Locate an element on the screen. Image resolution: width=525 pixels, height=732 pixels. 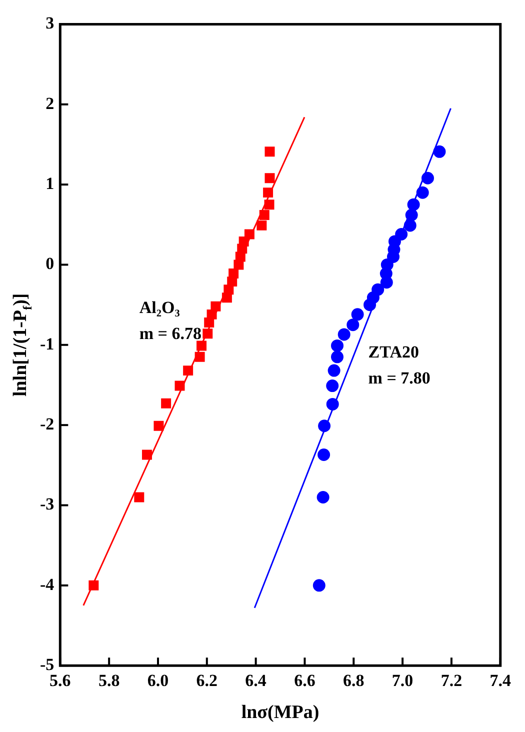
x-tick-label: 6.2 is located at coordinates (207, 680).